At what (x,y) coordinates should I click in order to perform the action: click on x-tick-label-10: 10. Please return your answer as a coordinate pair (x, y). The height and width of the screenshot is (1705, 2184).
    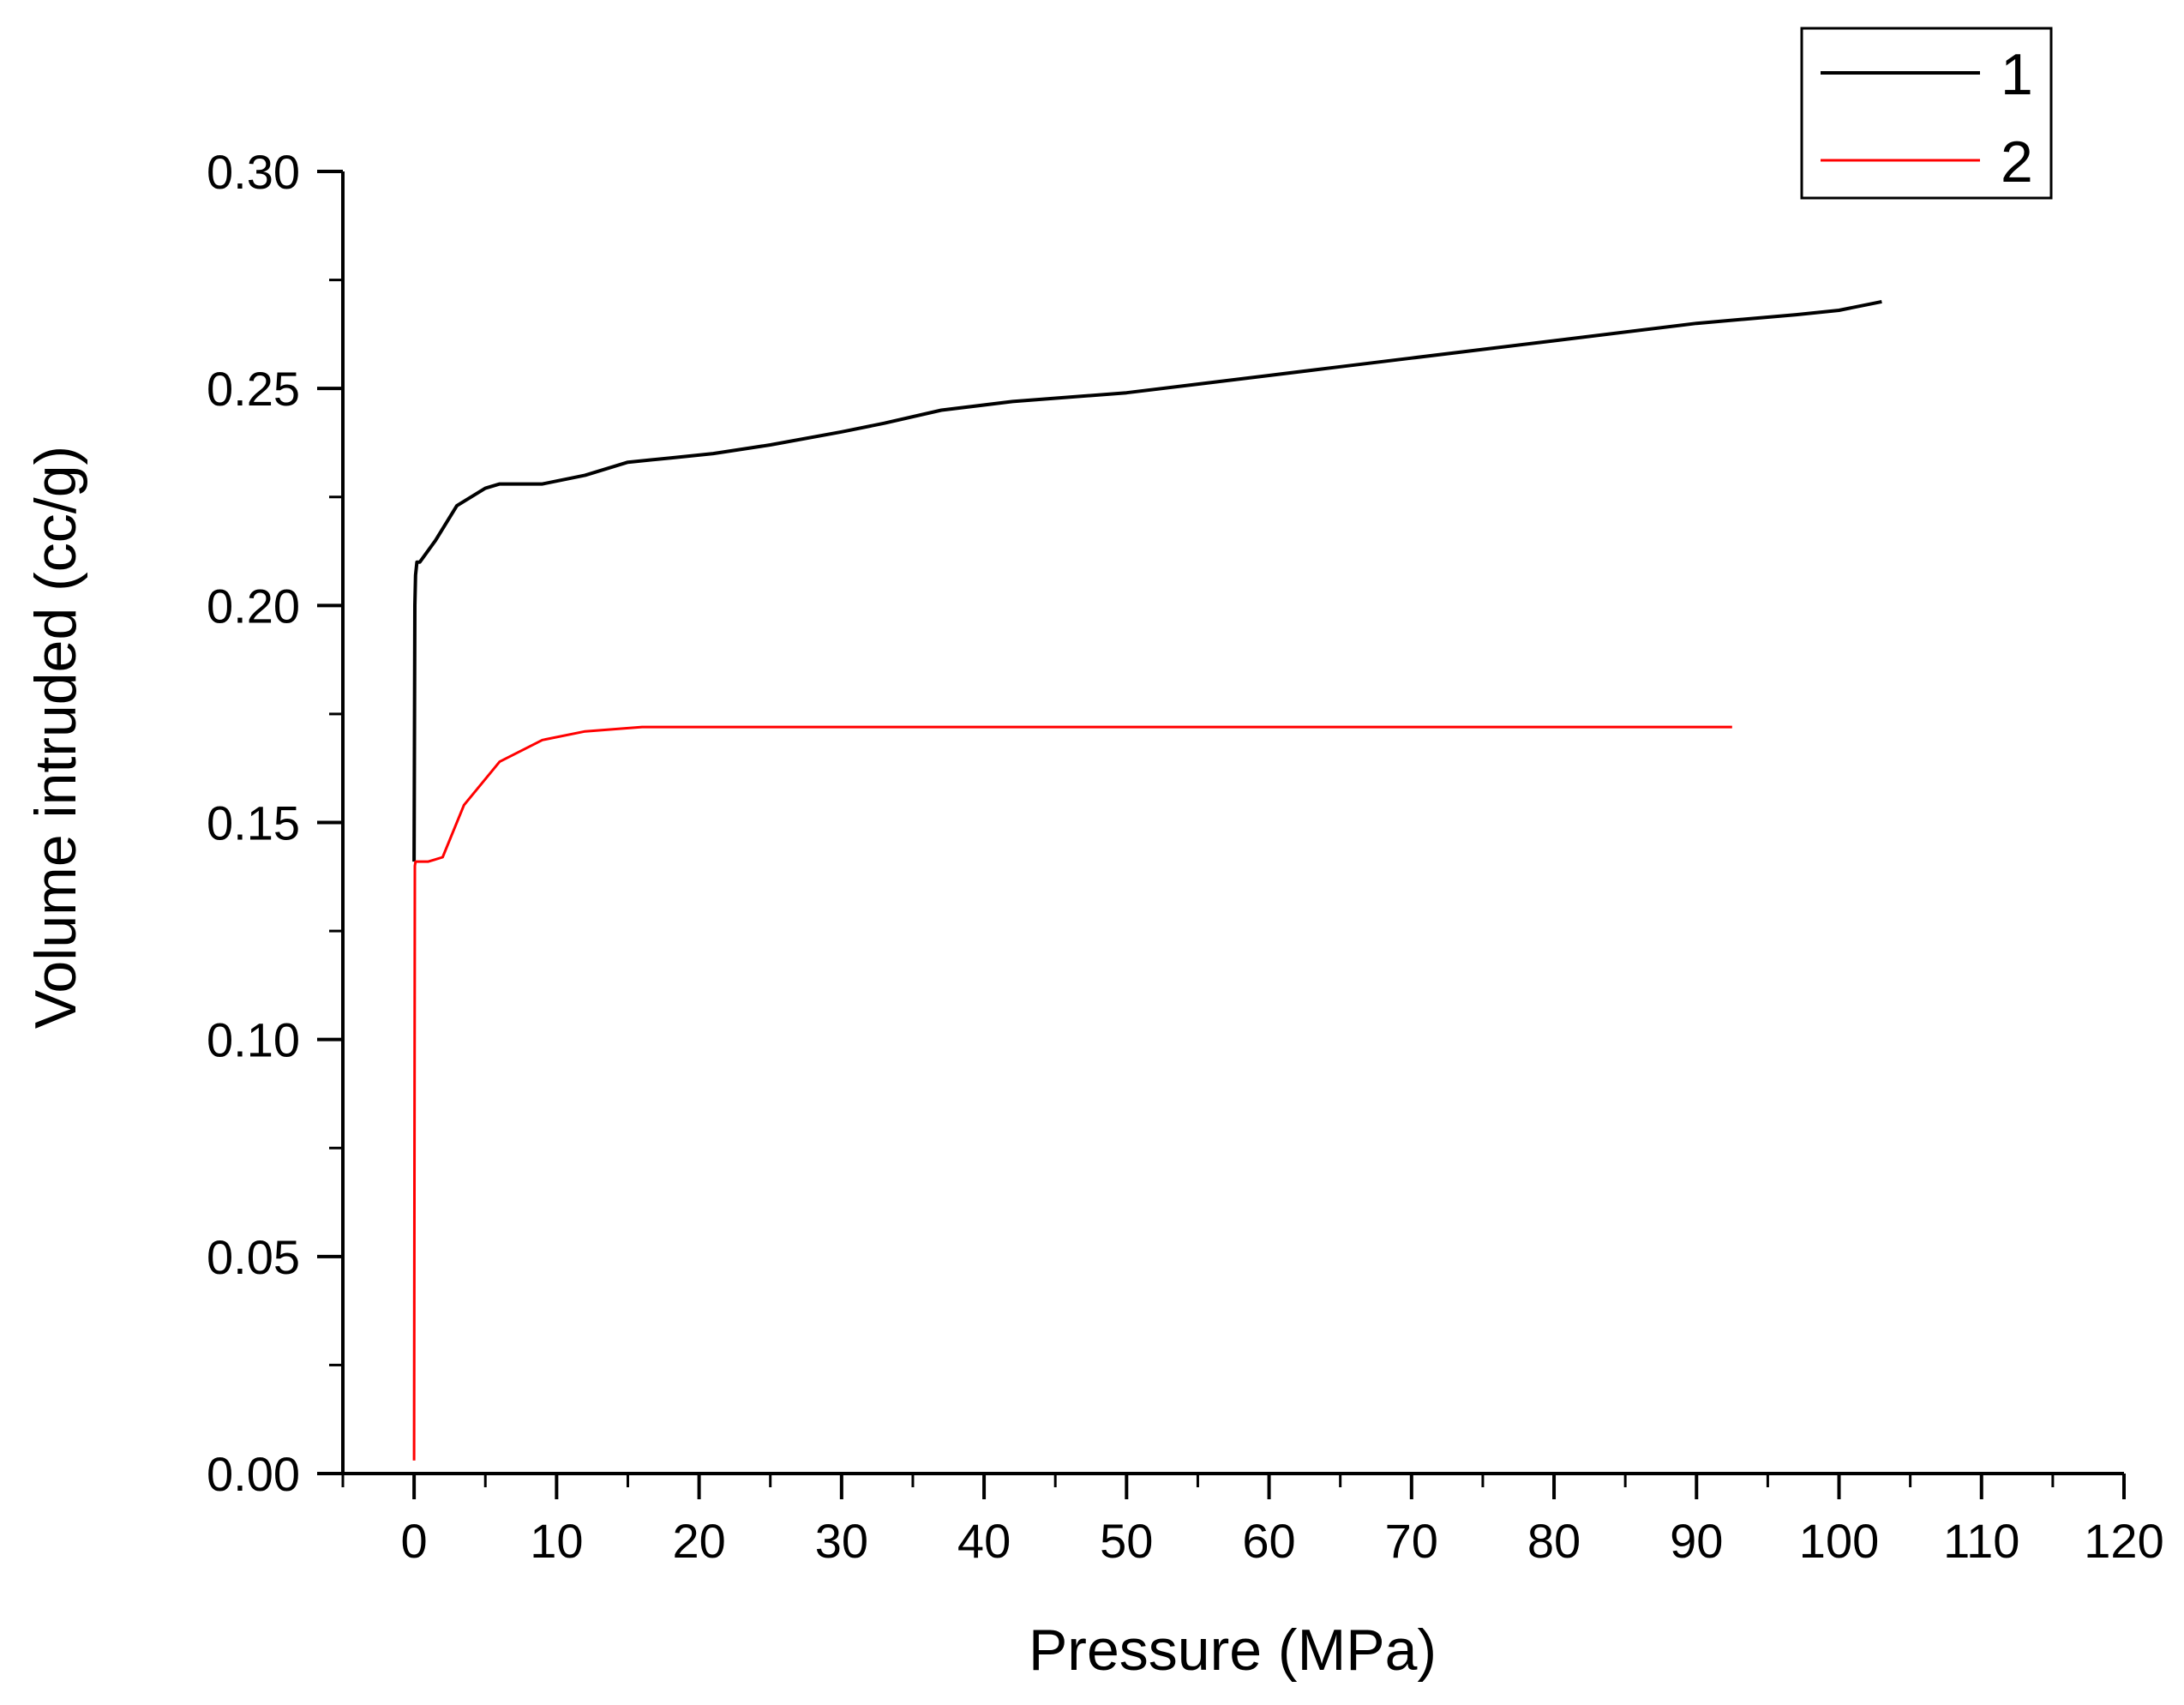
    Looking at the image, I should click on (556, 1541).